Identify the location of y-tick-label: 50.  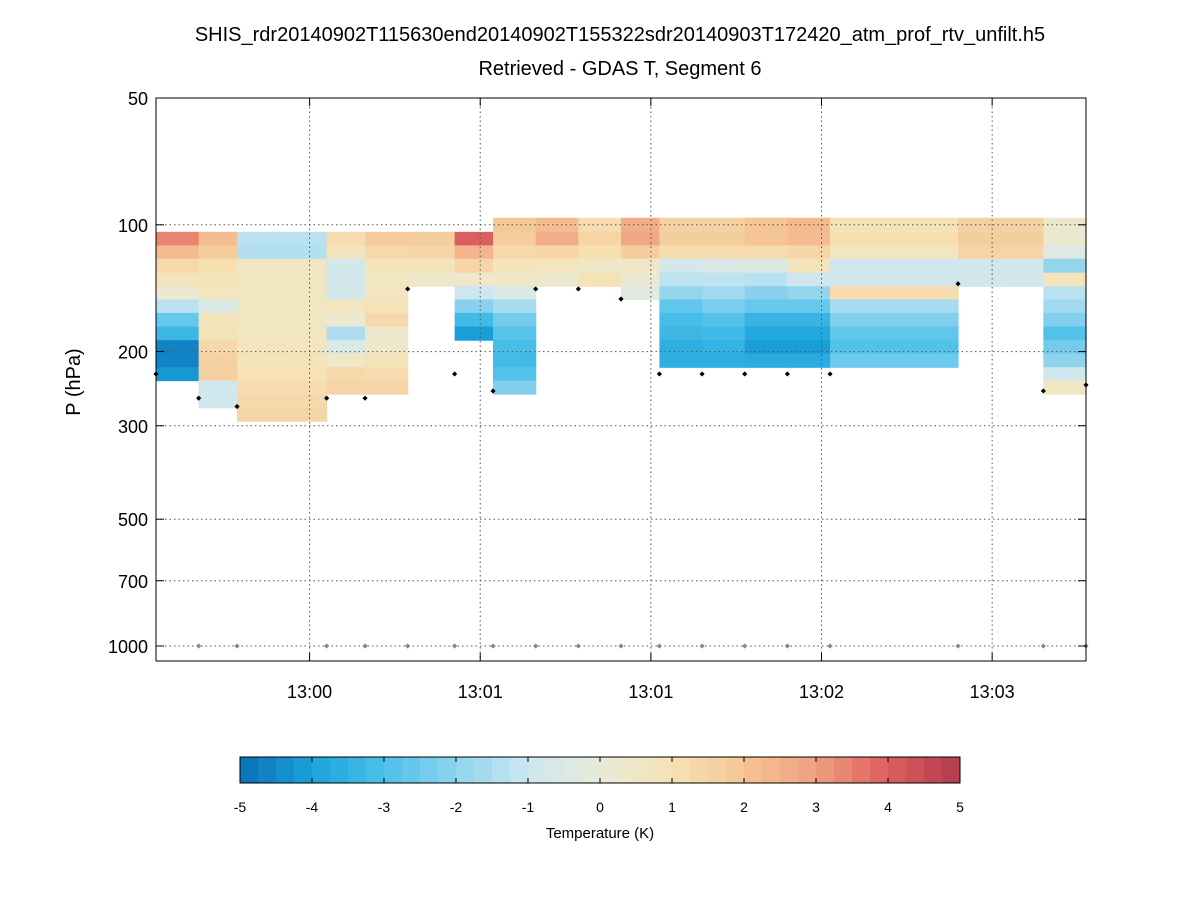
(138, 99).